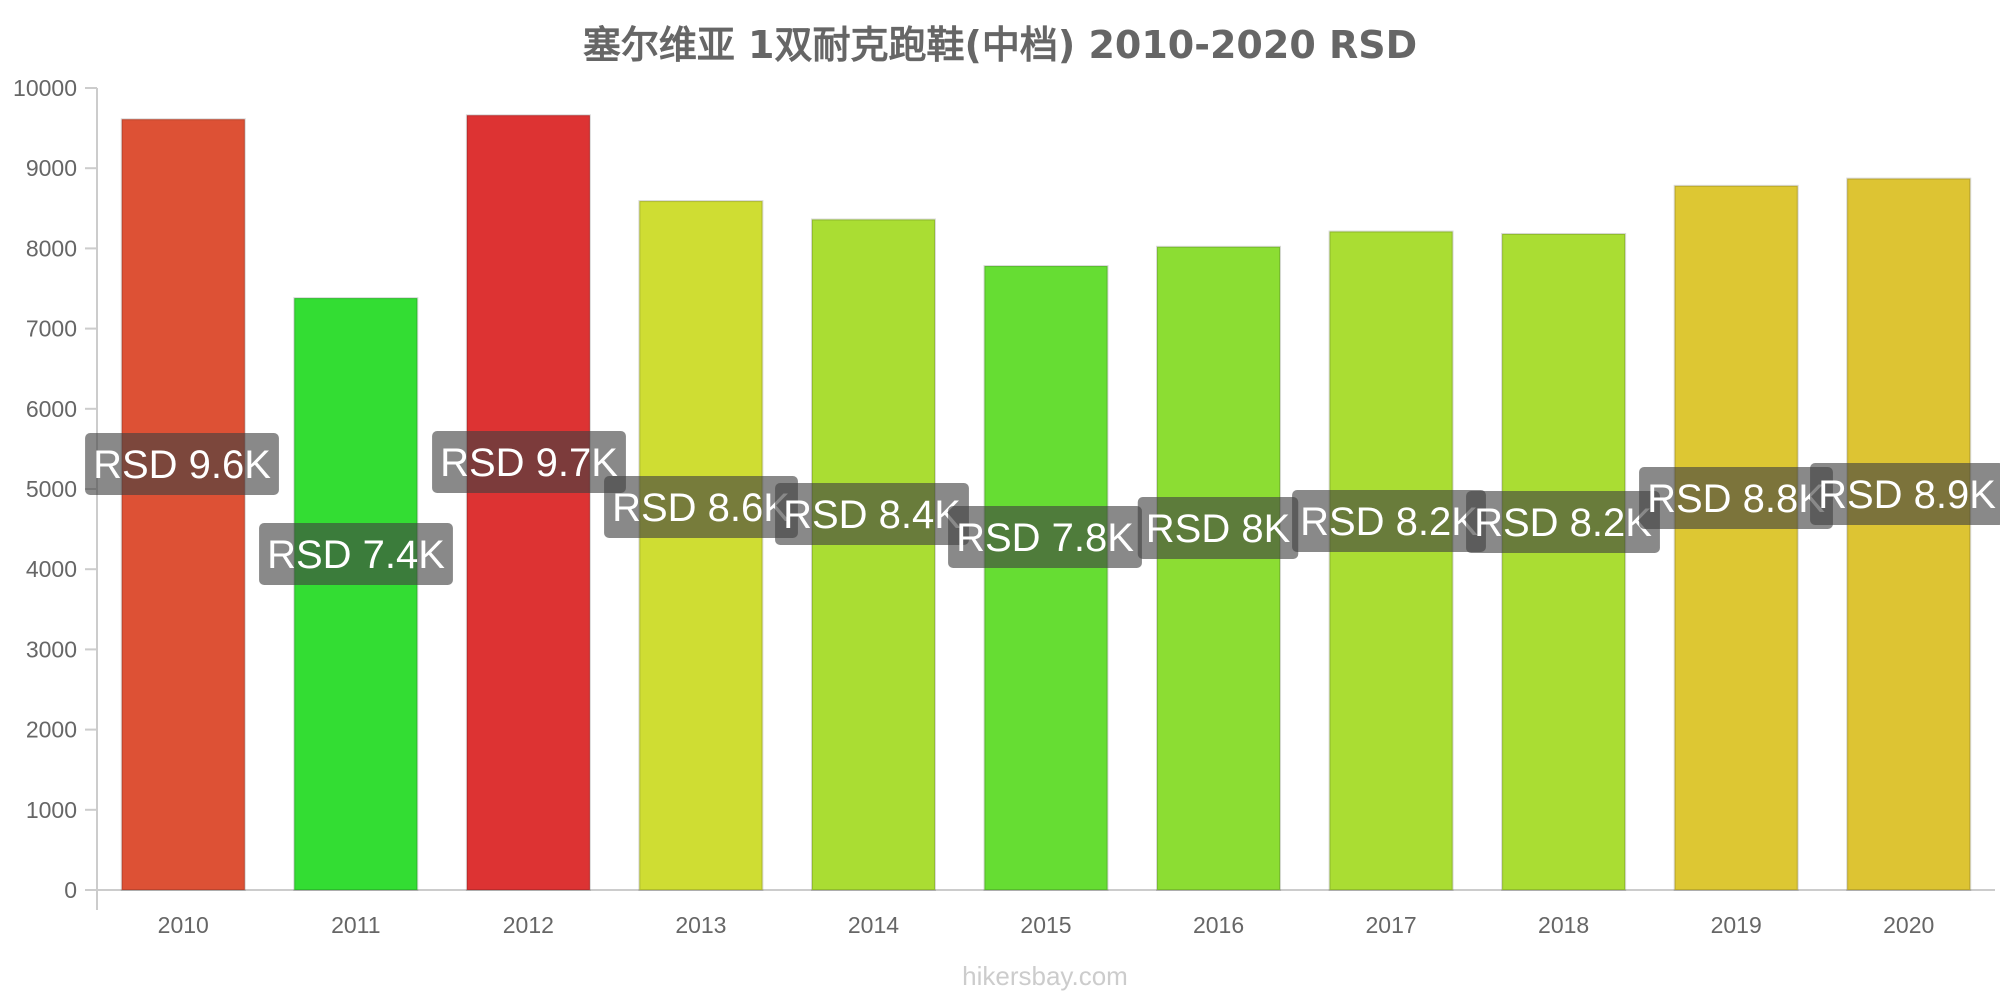 The height and width of the screenshot is (1000, 2000). Describe the element at coordinates (1908, 925) in the screenshot. I see `x-tick-label: 2020` at that location.